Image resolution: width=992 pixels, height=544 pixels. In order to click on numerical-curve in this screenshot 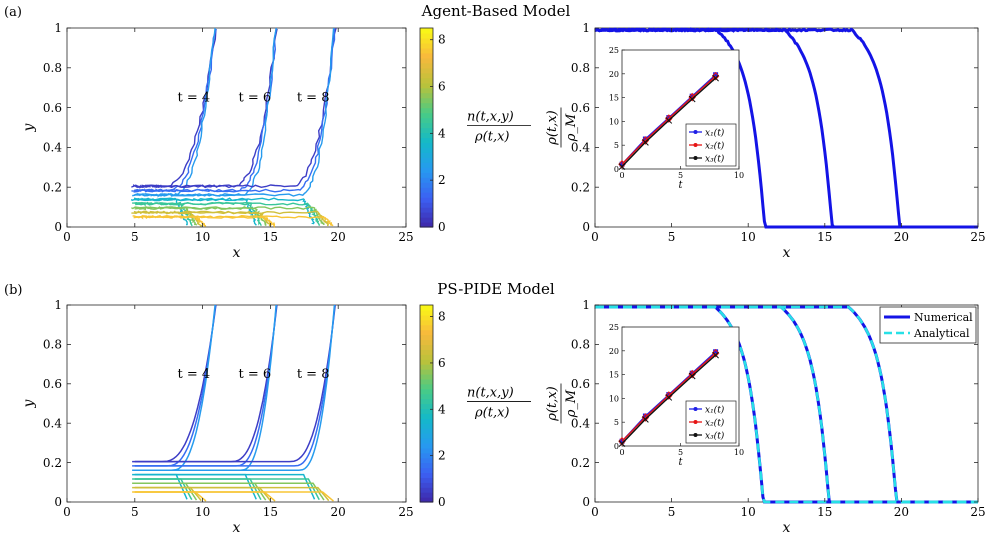, I will do `click(786, 128)`.